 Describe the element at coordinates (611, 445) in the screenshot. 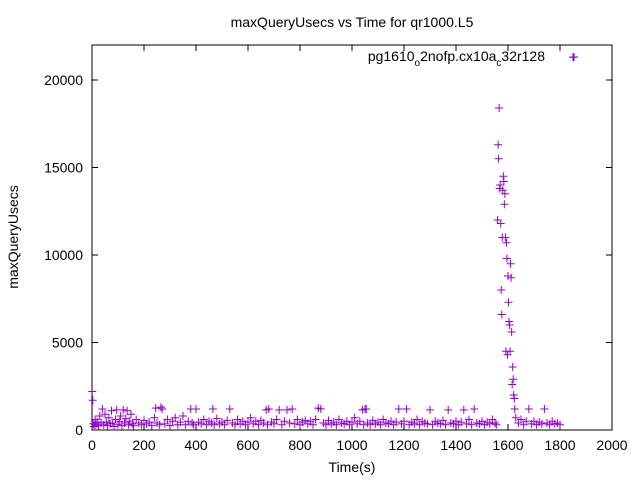

I see `x-tick-label: 2000` at that location.